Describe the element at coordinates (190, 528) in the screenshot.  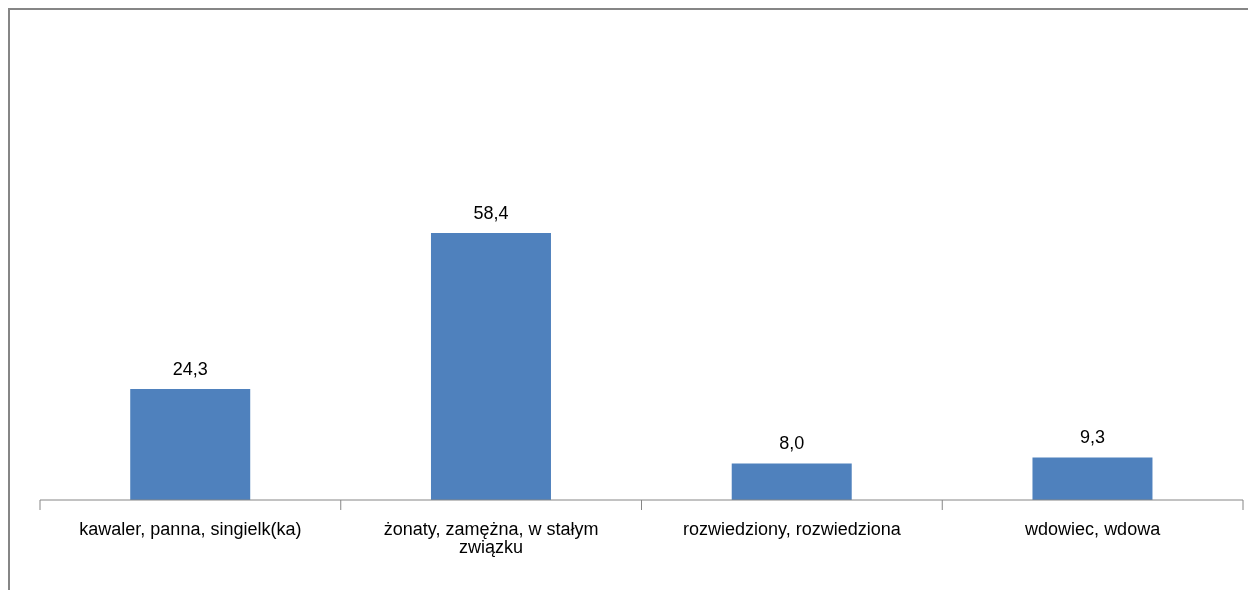
I see `x-tick-label: kawaler, panna, singielk(ka)` at that location.